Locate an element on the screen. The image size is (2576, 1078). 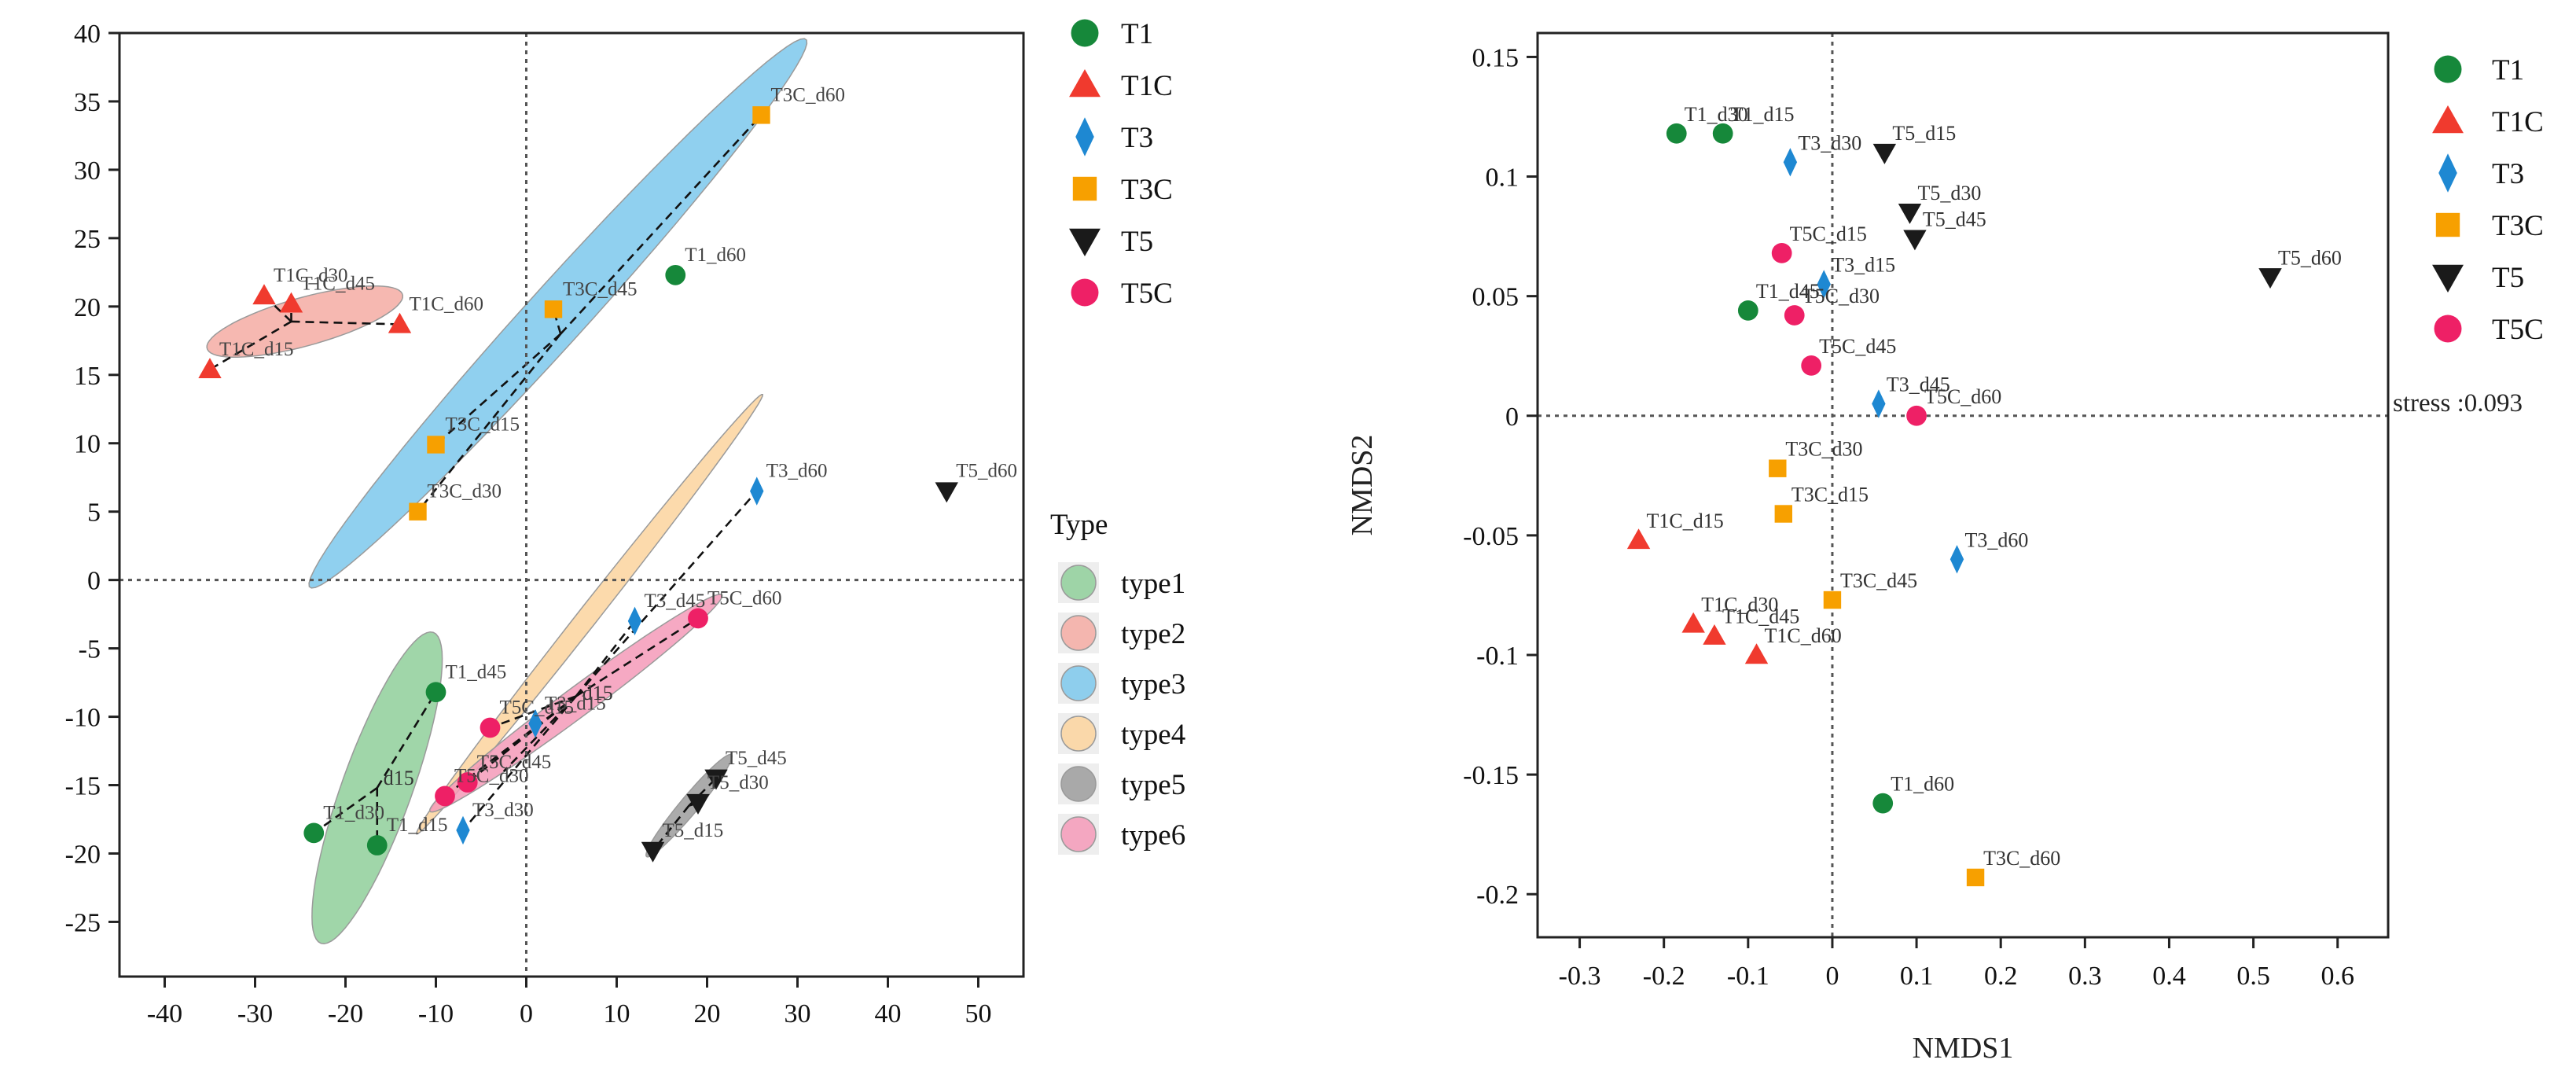
x-tick-label: 0.5 is located at coordinates (2253, 976).